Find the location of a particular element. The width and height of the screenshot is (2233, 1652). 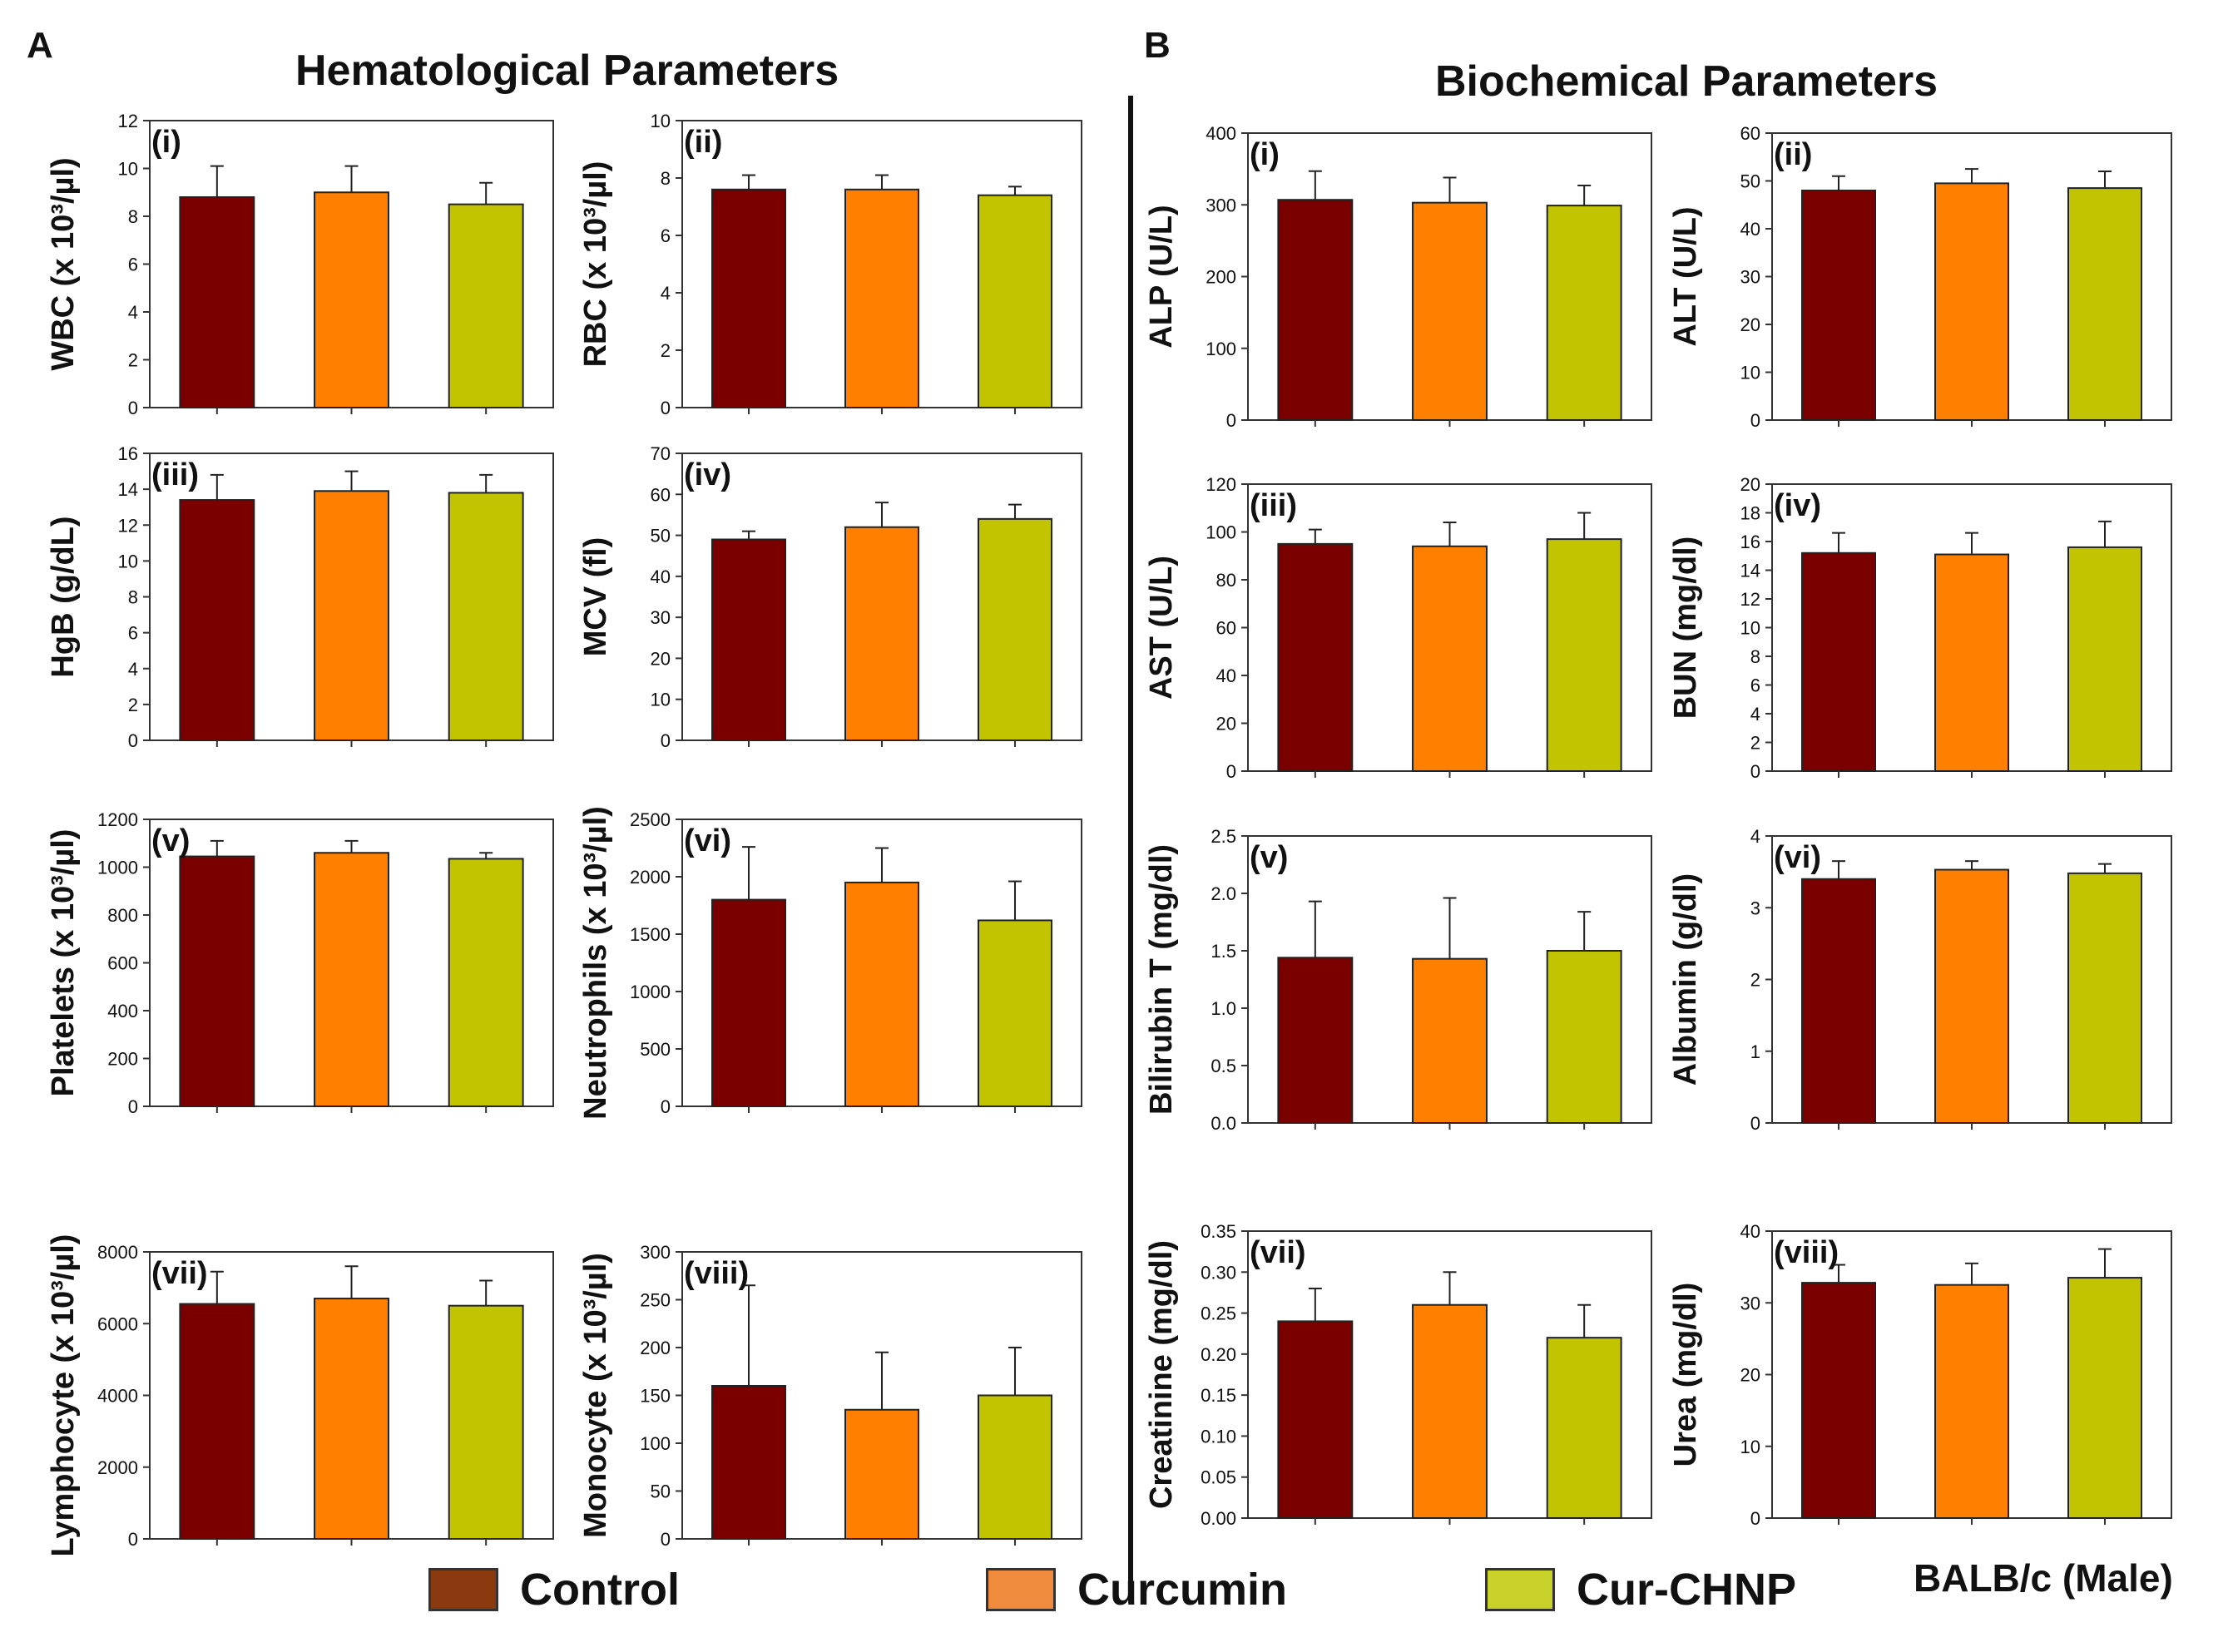

y-axis-label: Lymphocyte (x 10³/µl) is located at coordinates (64, 1395).